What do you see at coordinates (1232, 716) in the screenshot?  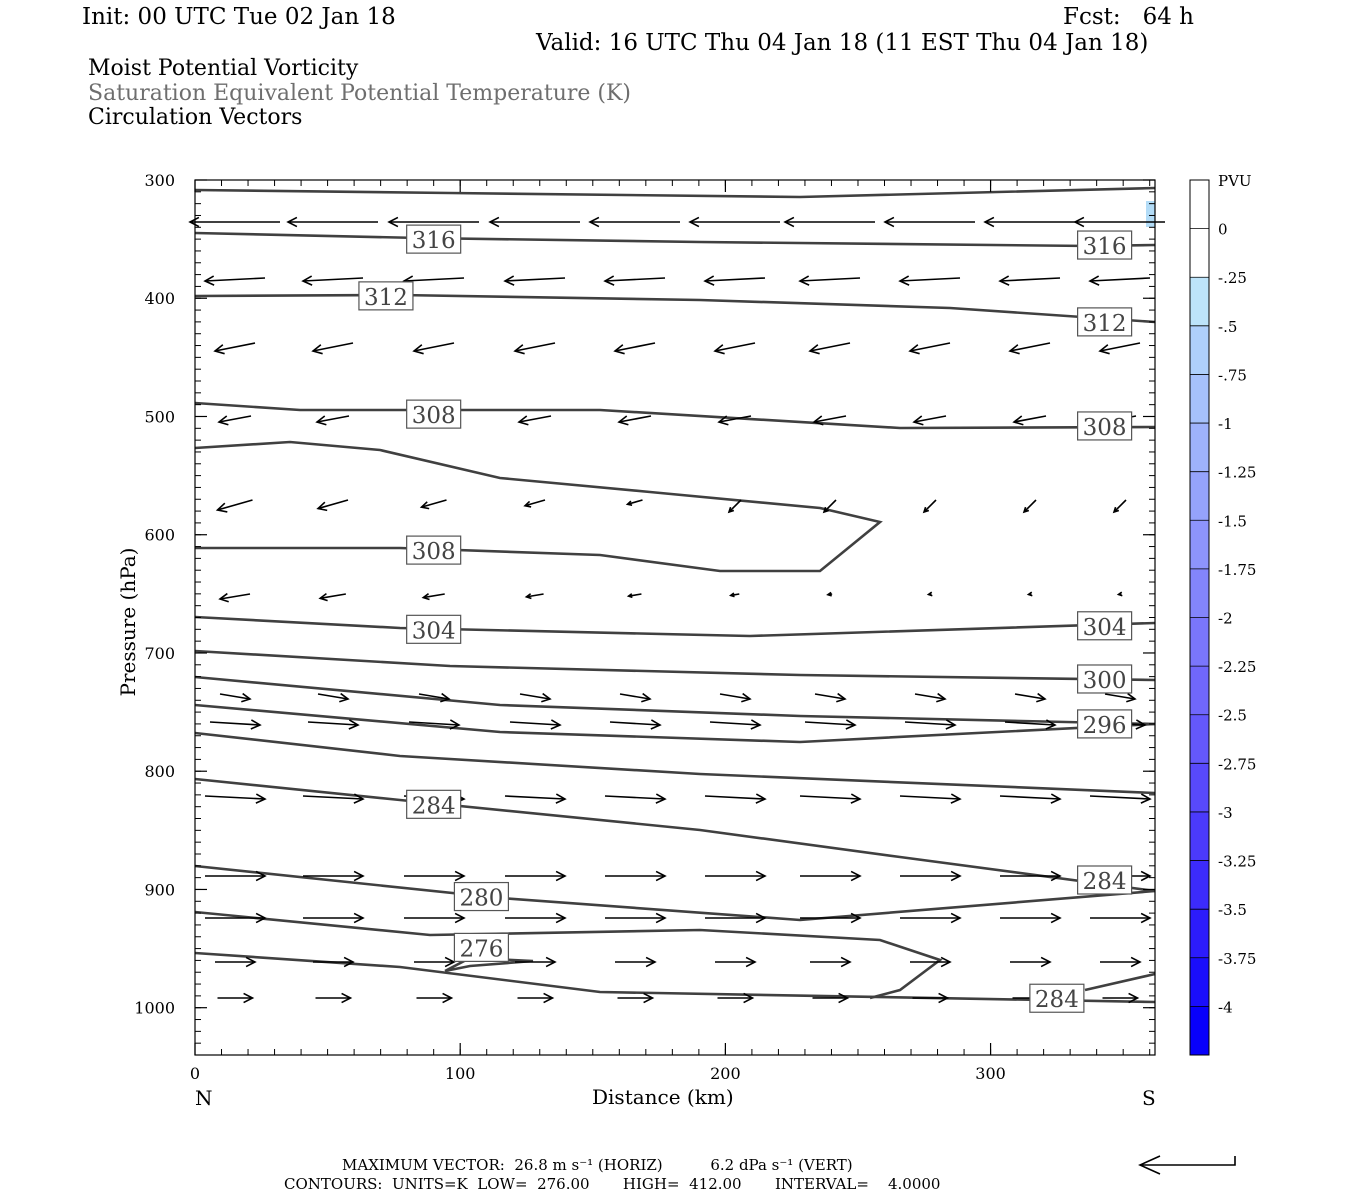 I see `colorbar-label: -2.5` at bounding box center [1232, 716].